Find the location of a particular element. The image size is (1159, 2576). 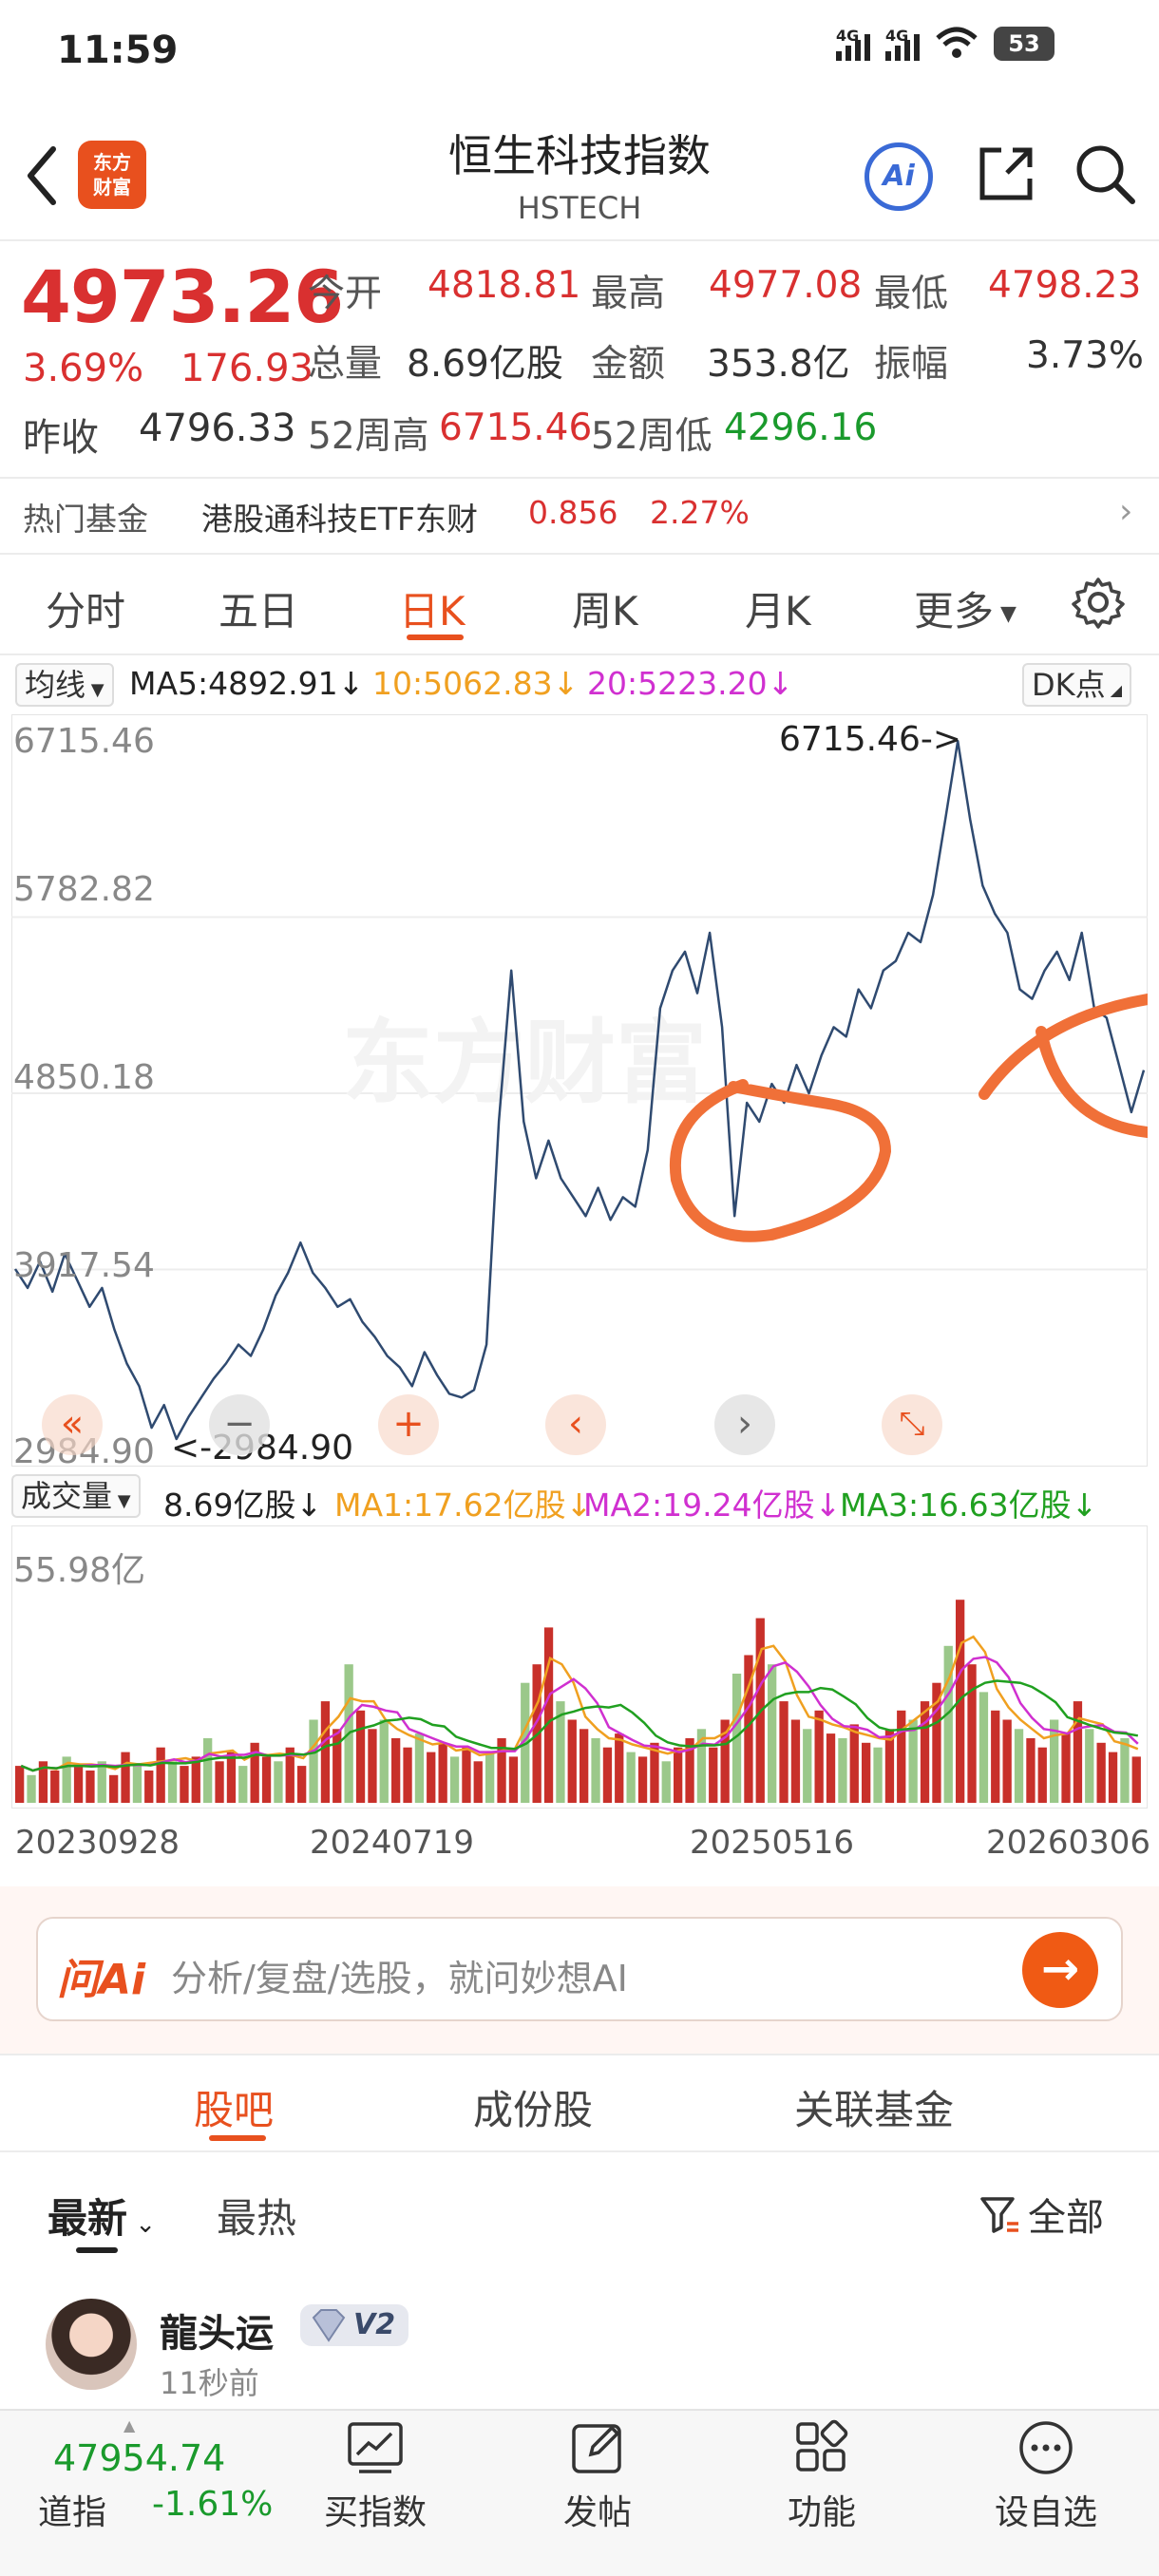

tab-underline is located at coordinates (435, 637).